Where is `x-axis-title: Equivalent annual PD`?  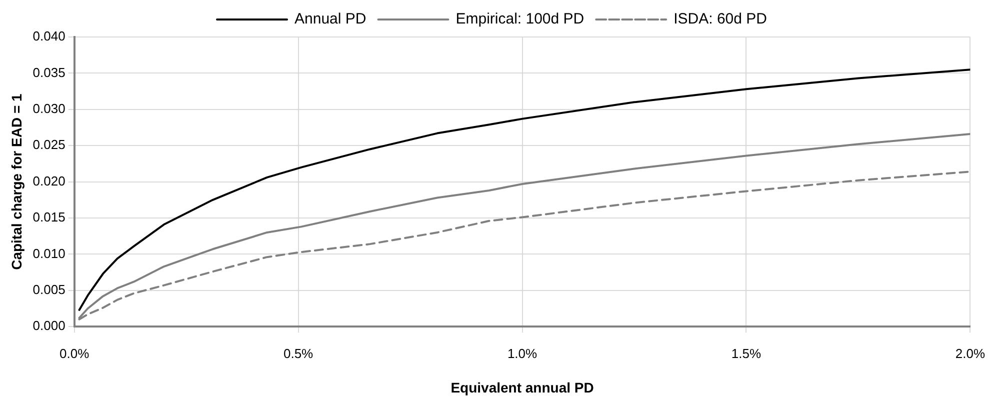 x-axis-title: Equivalent annual PD is located at coordinates (522, 387).